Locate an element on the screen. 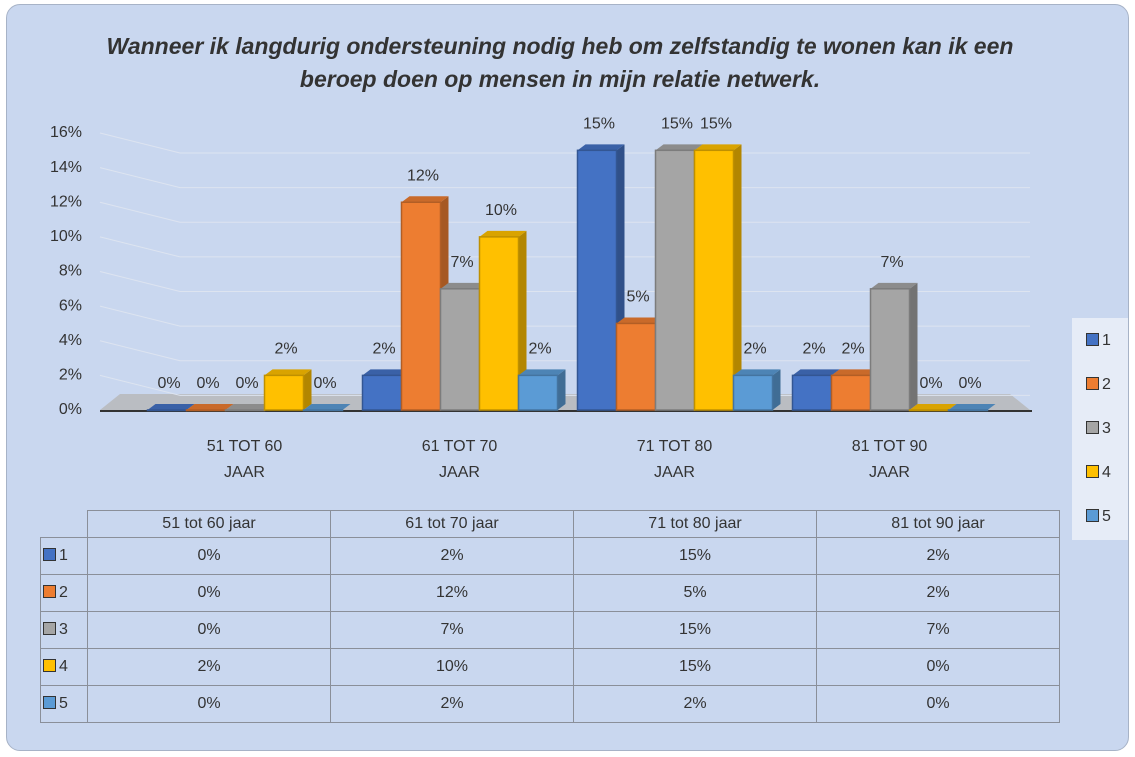 The image size is (1135, 757). table-row: 5 0% 2% 2% 0% is located at coordinates (550, 704).